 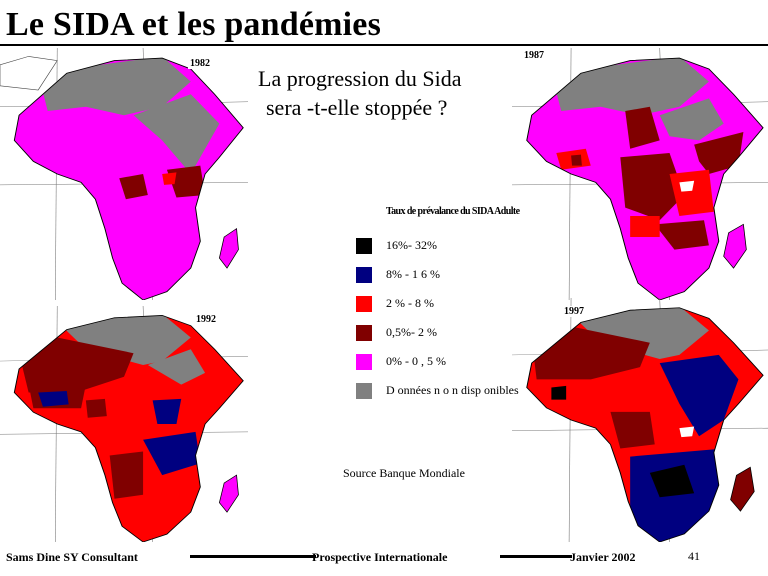 I want to click on legend-label: 8% - 1 6 %, so click(x=413, y=274).